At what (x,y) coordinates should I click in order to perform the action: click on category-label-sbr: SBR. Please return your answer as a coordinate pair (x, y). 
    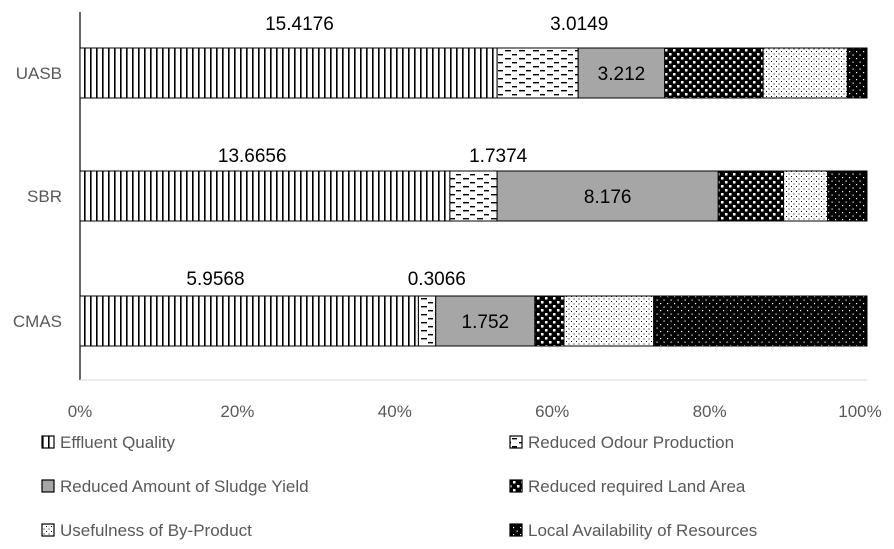
    Looking at the image, I should click on (44, 196).